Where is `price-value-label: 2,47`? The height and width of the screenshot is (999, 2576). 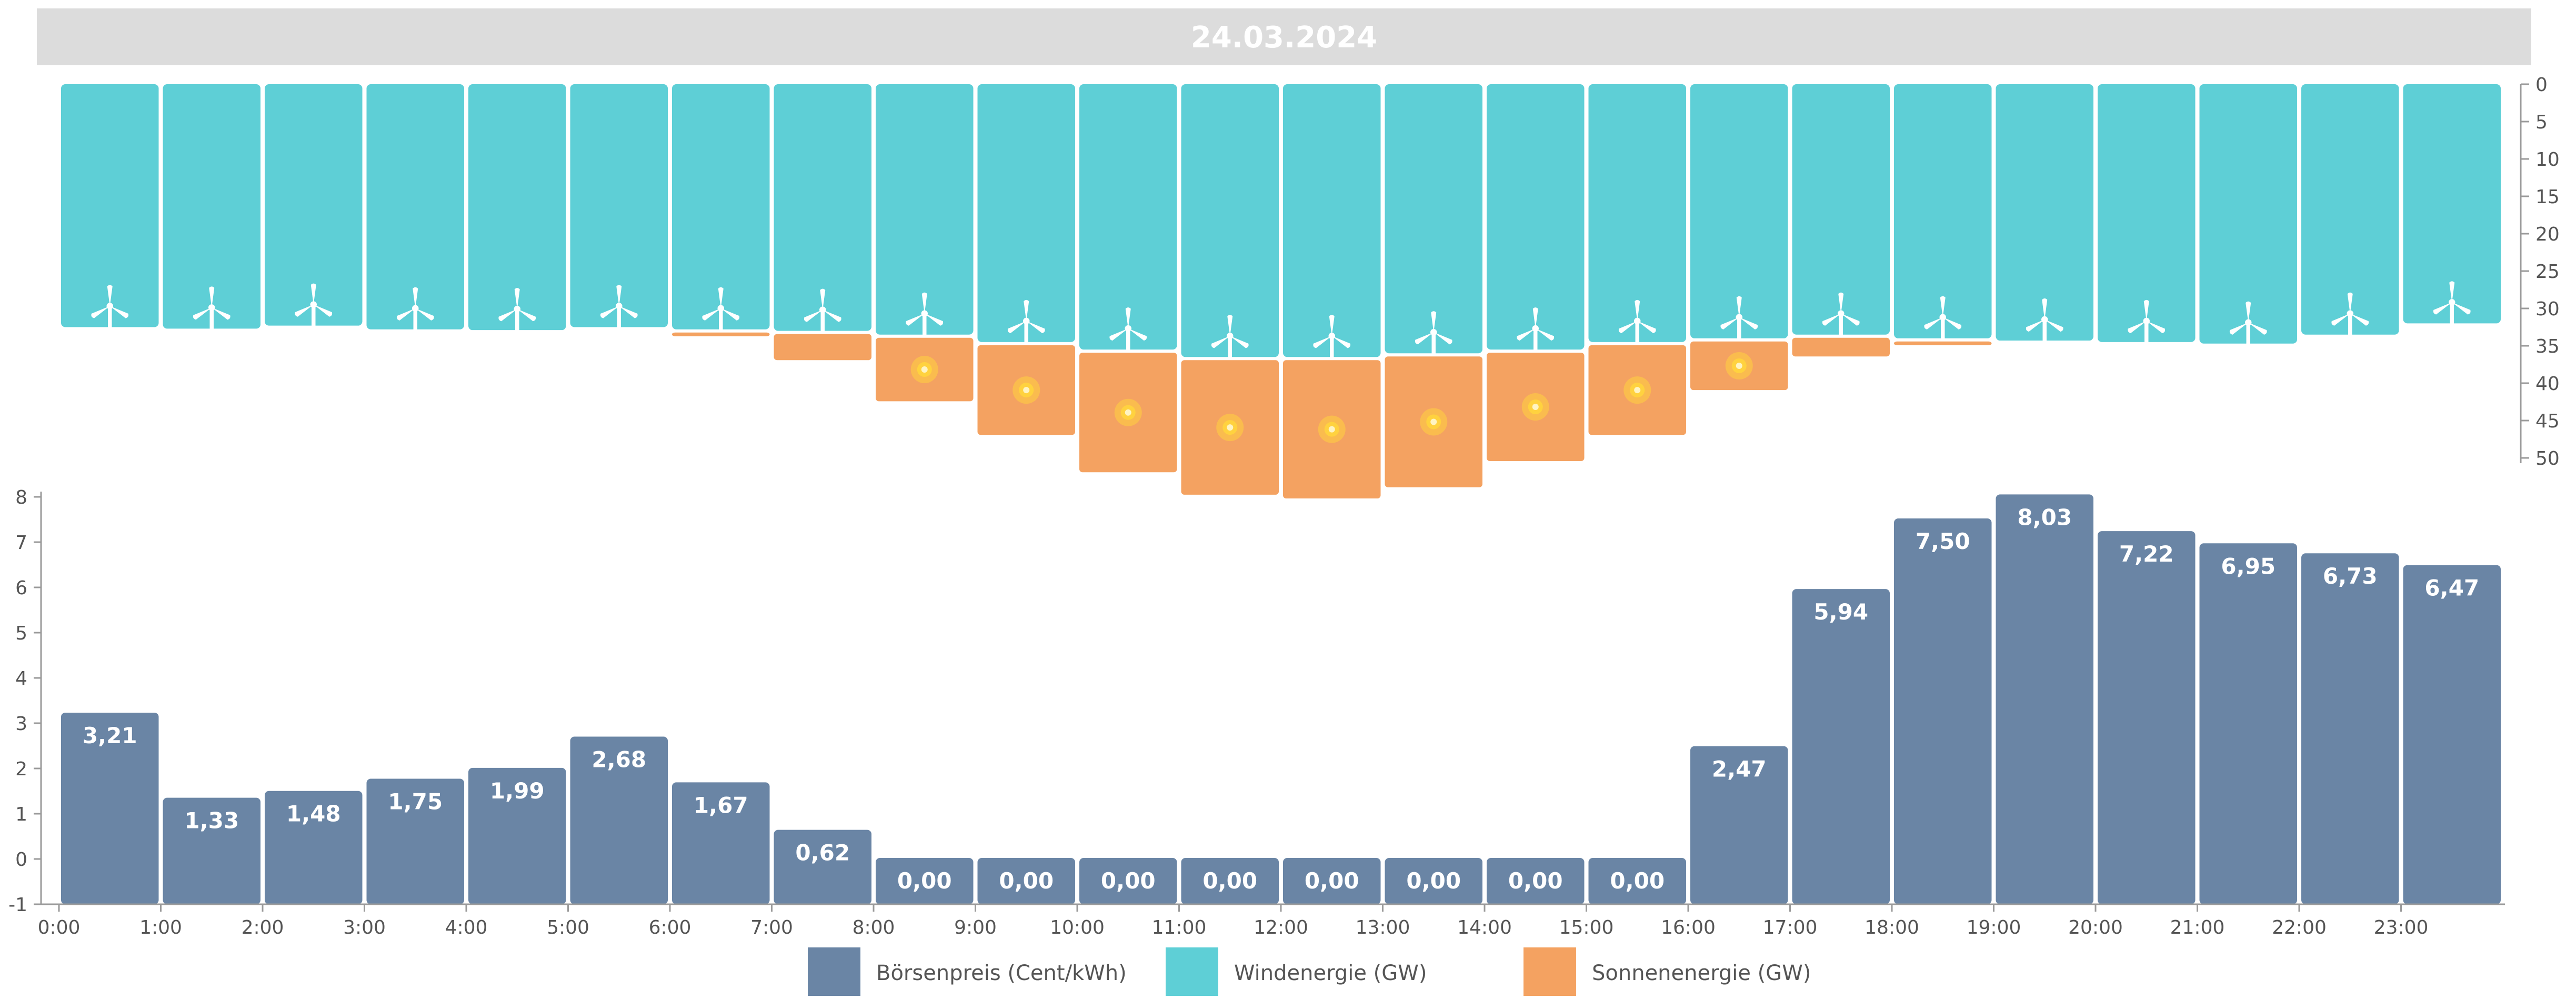 price-value-label: 2,47 is located at coordinates (1739, 769).